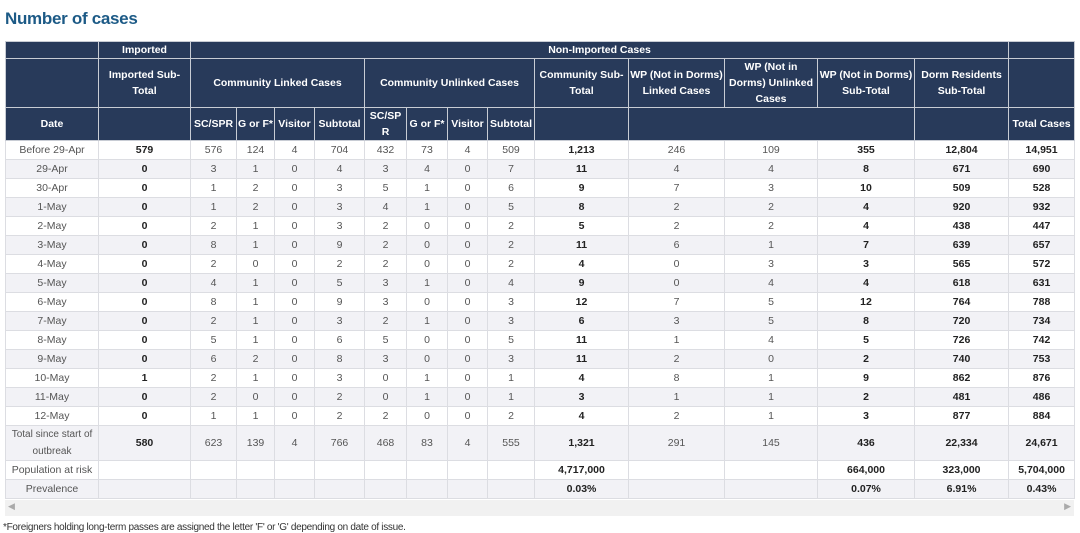  Describe the element at coordinates (52, 340) in the screenshot. I see `cell-date: 8-May` at that location.